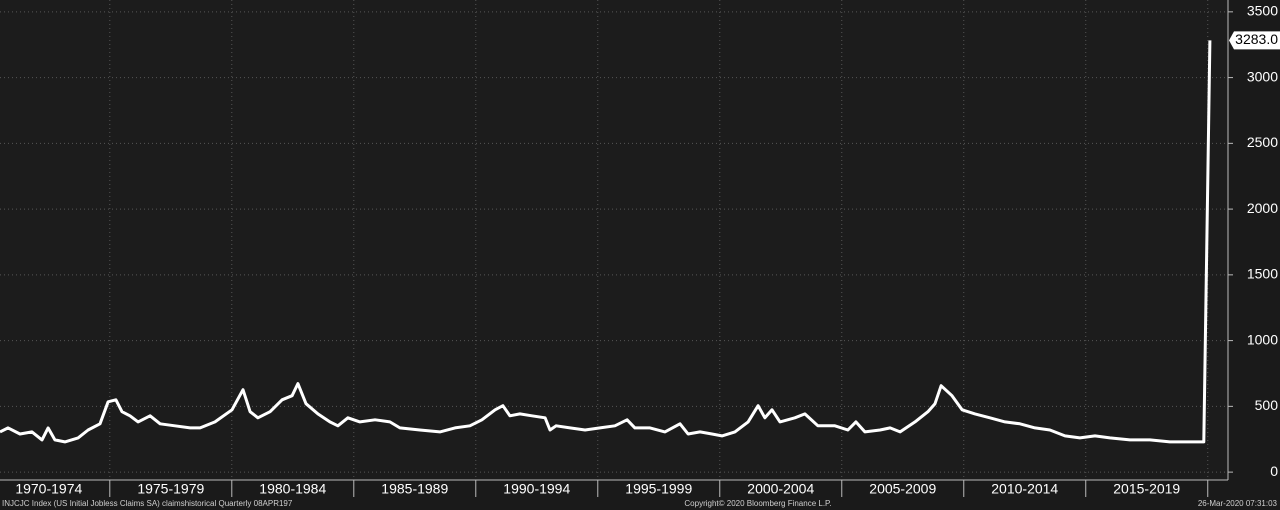  Describe the element at coordinates (170, 489) in the screenshot. I see `x-band-label: 1975-1979` at that location.